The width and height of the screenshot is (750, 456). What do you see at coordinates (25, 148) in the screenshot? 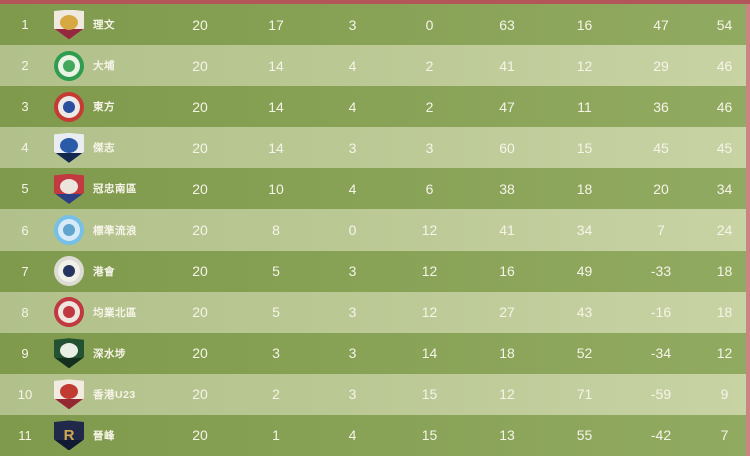
I see `rank-cell: 4` at bounding box center [25, 148].